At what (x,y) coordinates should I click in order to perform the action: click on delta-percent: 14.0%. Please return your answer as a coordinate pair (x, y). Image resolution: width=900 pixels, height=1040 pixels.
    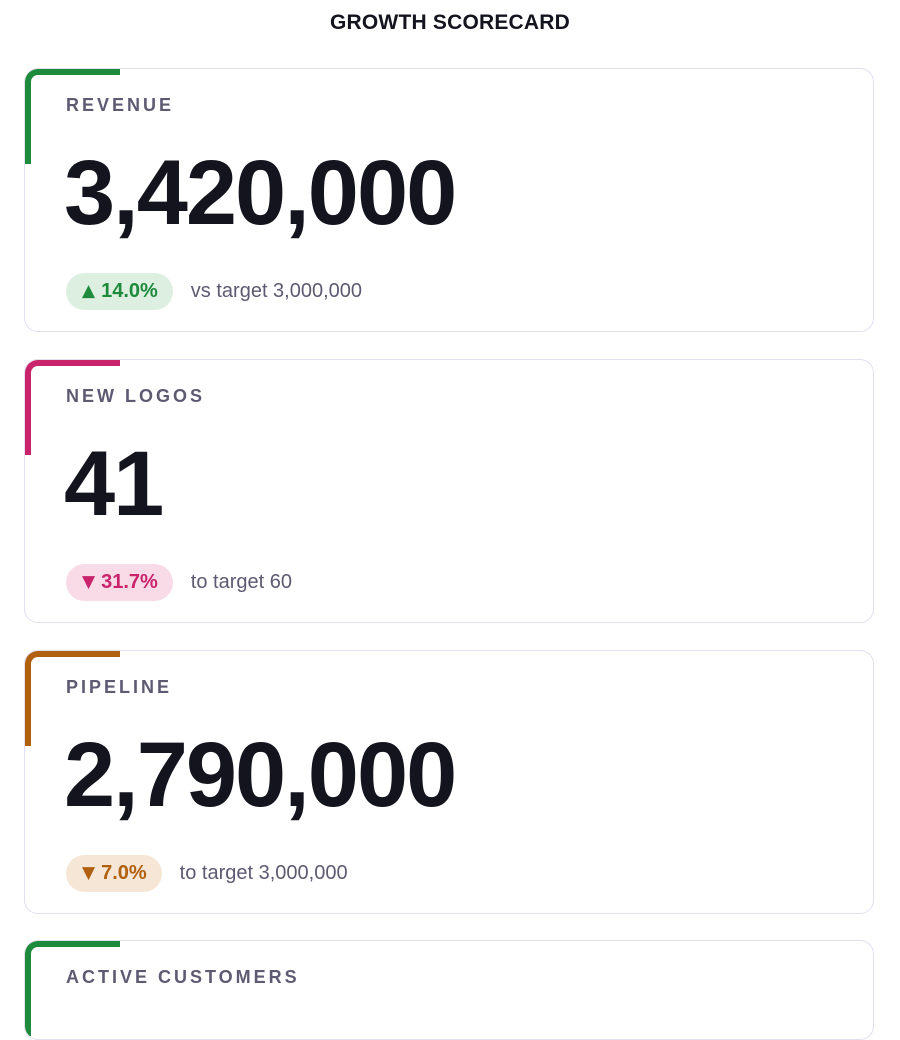
    Looking at the image, I should click on (129, 290).